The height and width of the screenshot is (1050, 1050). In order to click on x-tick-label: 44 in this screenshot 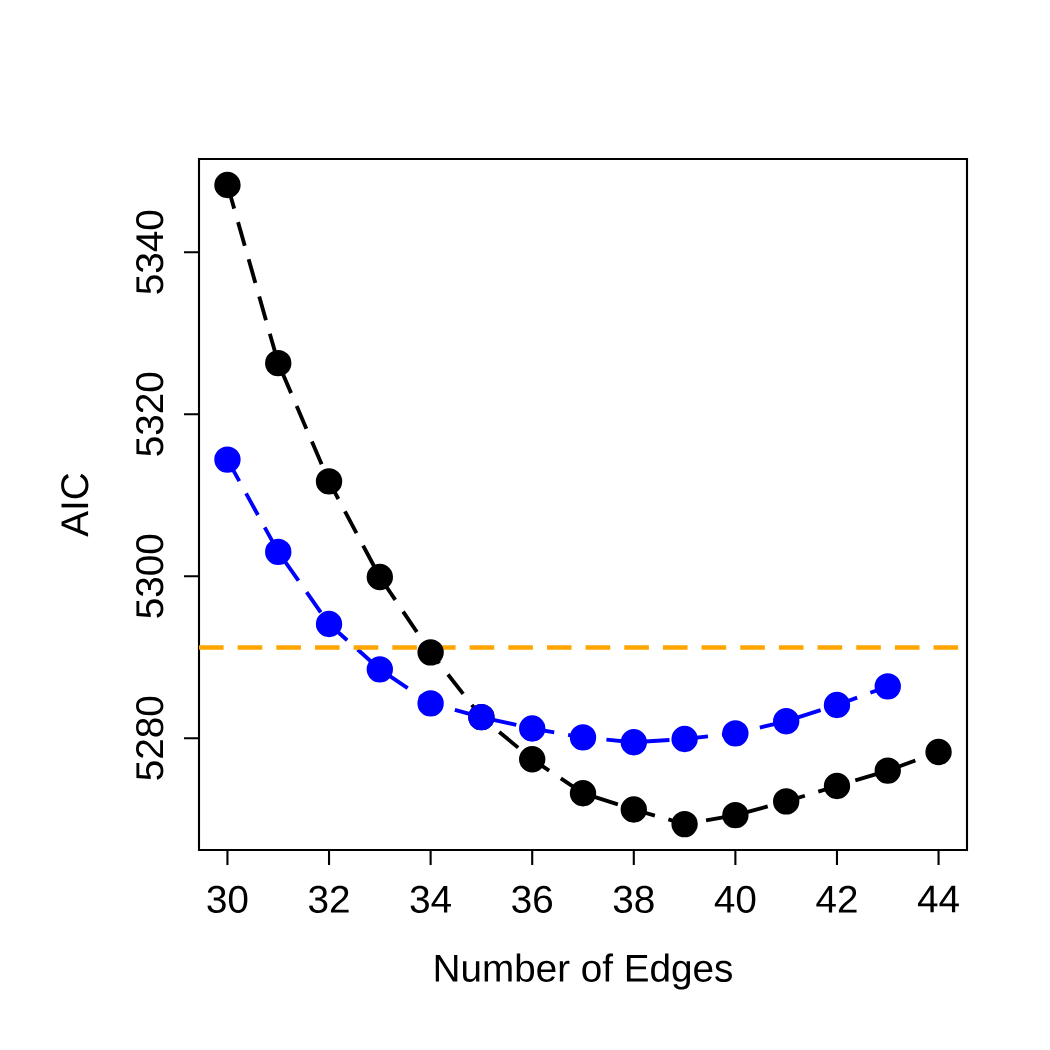, I will do `click(938, 899)`.